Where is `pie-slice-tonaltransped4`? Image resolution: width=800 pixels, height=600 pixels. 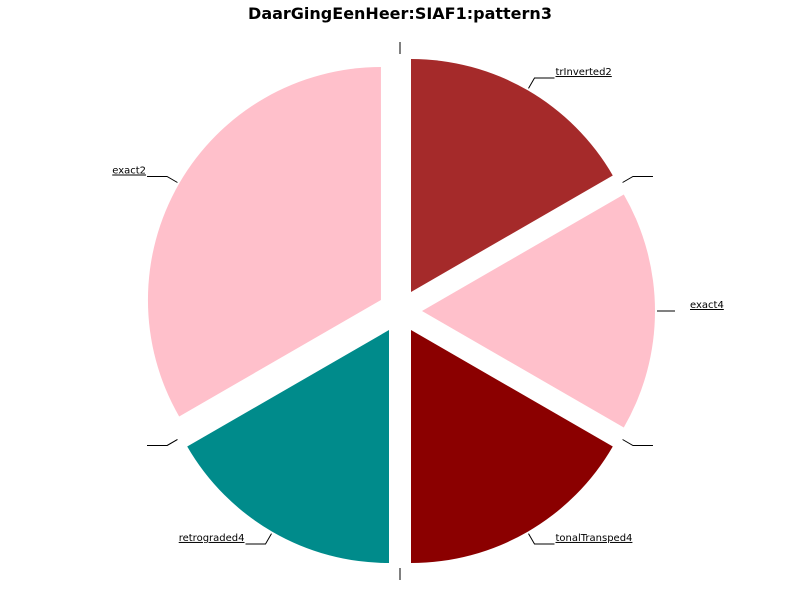
pie-slice-tonaltransped4 is located at coordinates (512, 447).